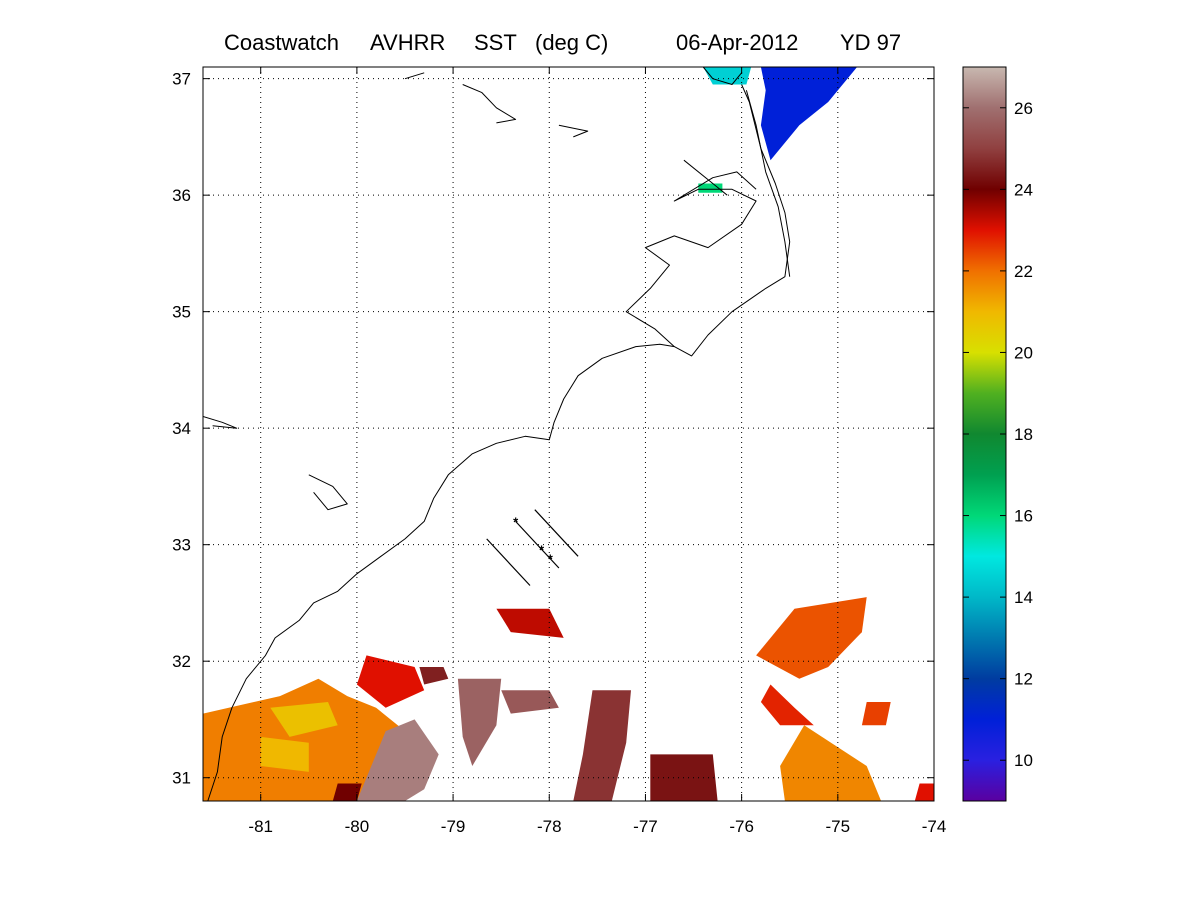  What do you see at coordinates (1023, 760) in the screenshot?
I see `colorbar-tick-label: 10` at bounding box center [1023, 760].